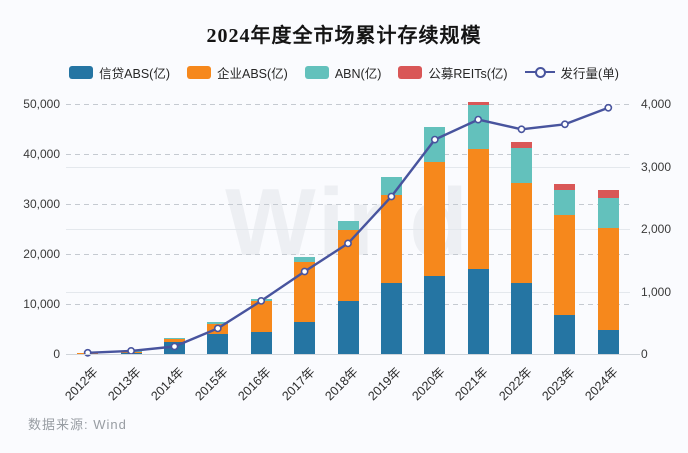  I want to click on legend-item: 公募REITs(亿), so click(452, 72).